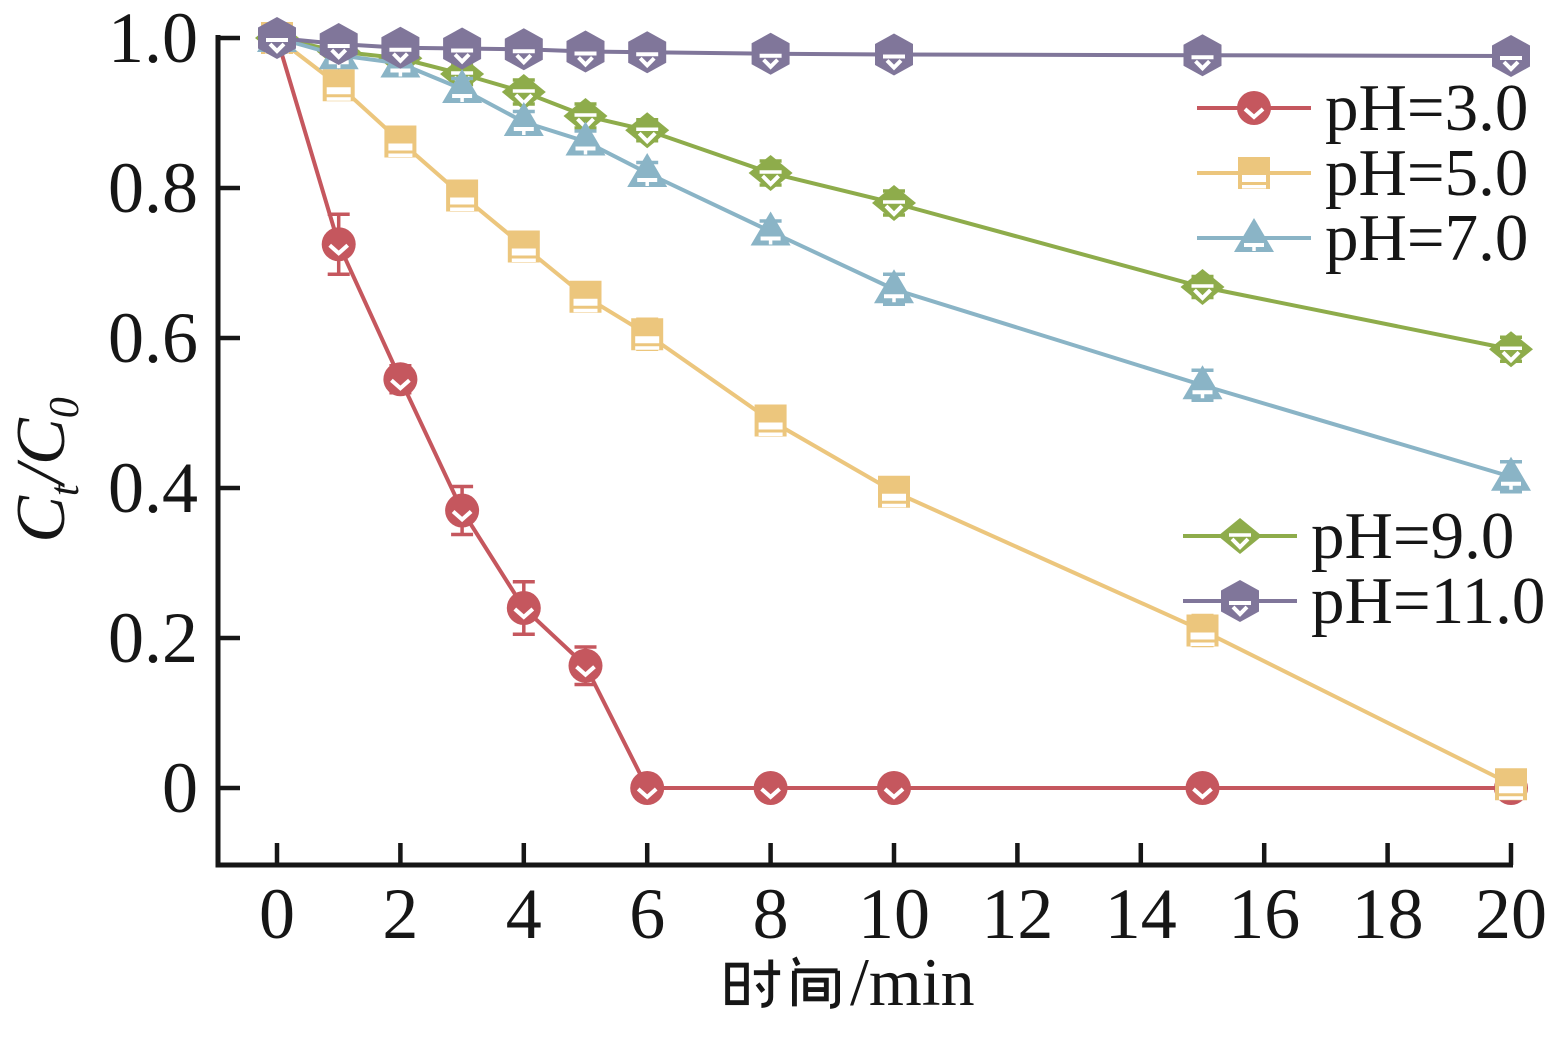 The image size is (1552, 1038). Describe the element at coordinates (65, 408) in the screenshot. I see `y-axis-title-sub-0: 0` at that location.